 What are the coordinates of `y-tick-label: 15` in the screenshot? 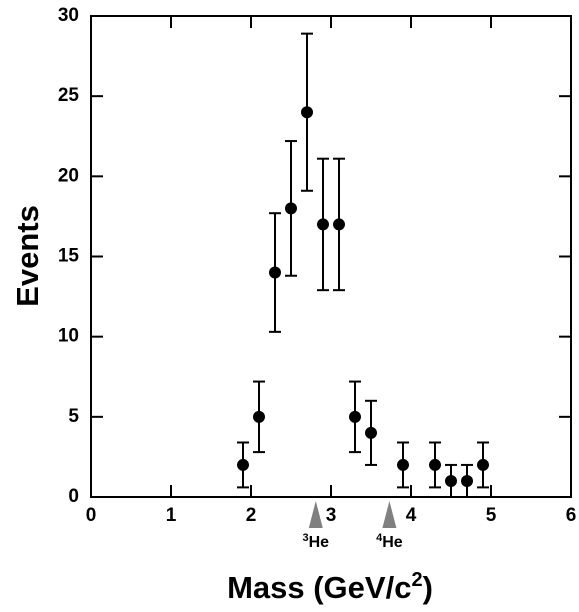 It's located at (69, 256).